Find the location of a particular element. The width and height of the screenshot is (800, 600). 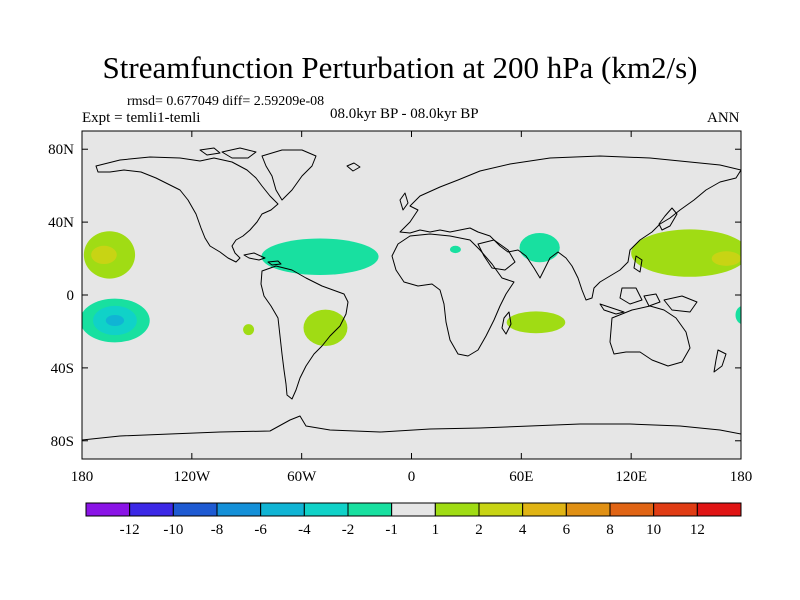

colorbar-labels: -12 -10 -8 -6 -4 -2 -1 1 2 4 6 8 10 12 is located at coordinates (412, 530).